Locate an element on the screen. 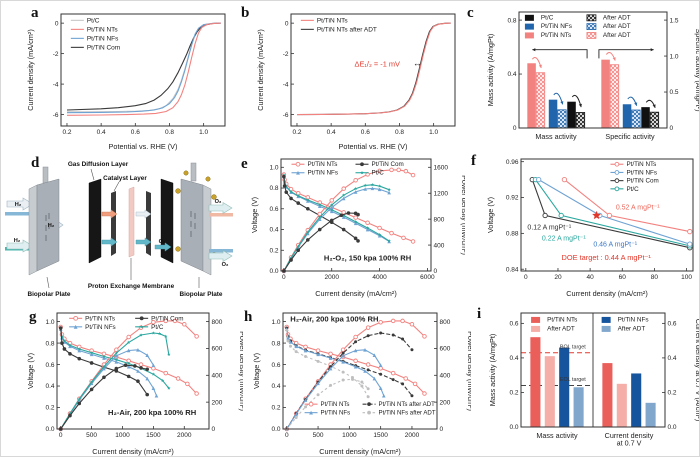 Image resolution: width=700 pixels, height=457 pixels. svg-text: Pt/TiN NTs after ADT is located at coordinates (347, 29).